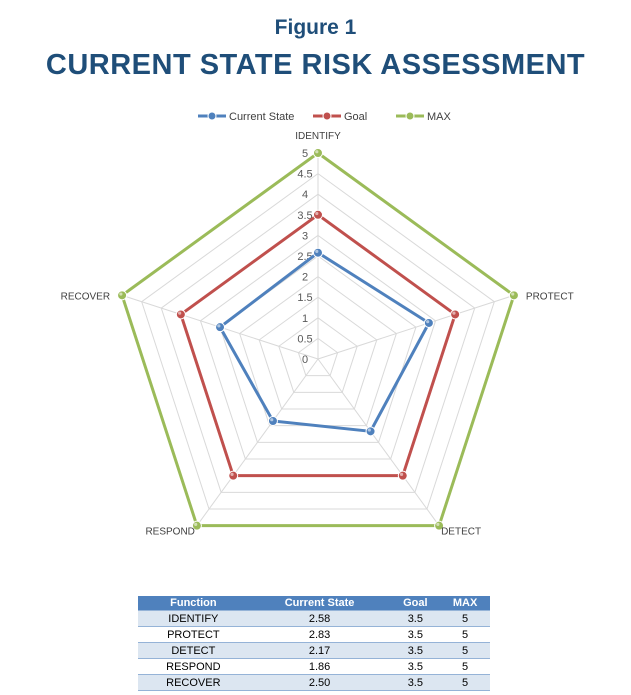  Describe the element at coordinates (465, 603) in the screenshot. I see `table-header-cell: MAX` at that location.